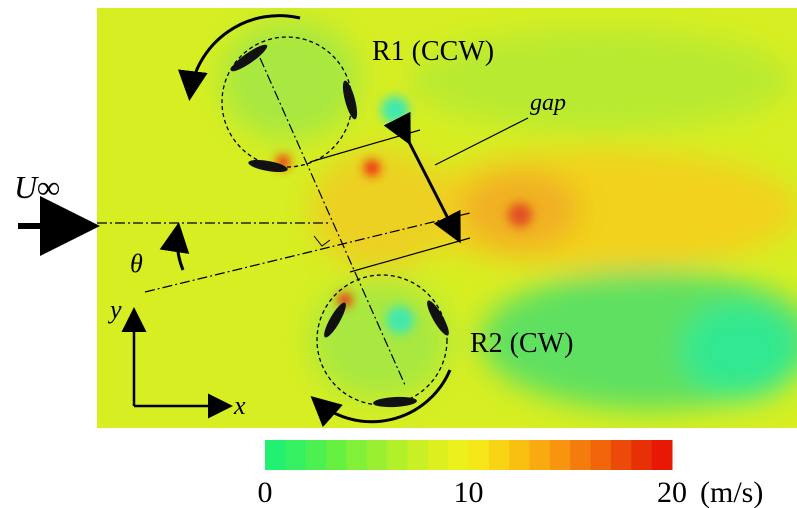 This screenshot has width=797, height=508. I want to click on x-axis-label: x, so click(239, 405).